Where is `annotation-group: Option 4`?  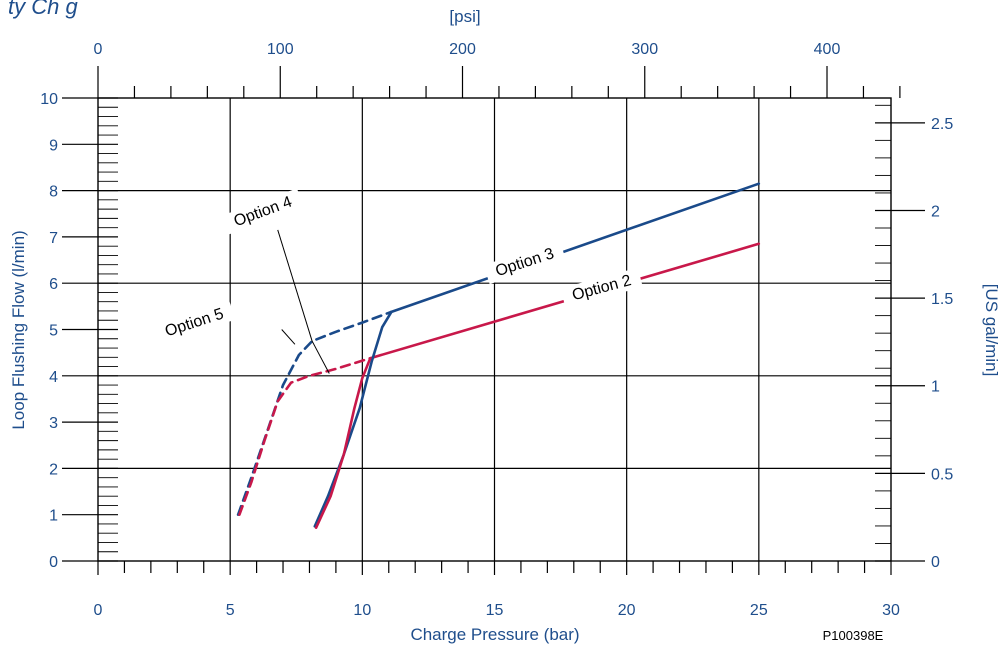
annotation-group: Option 4 is located at coordinates (262, 211).